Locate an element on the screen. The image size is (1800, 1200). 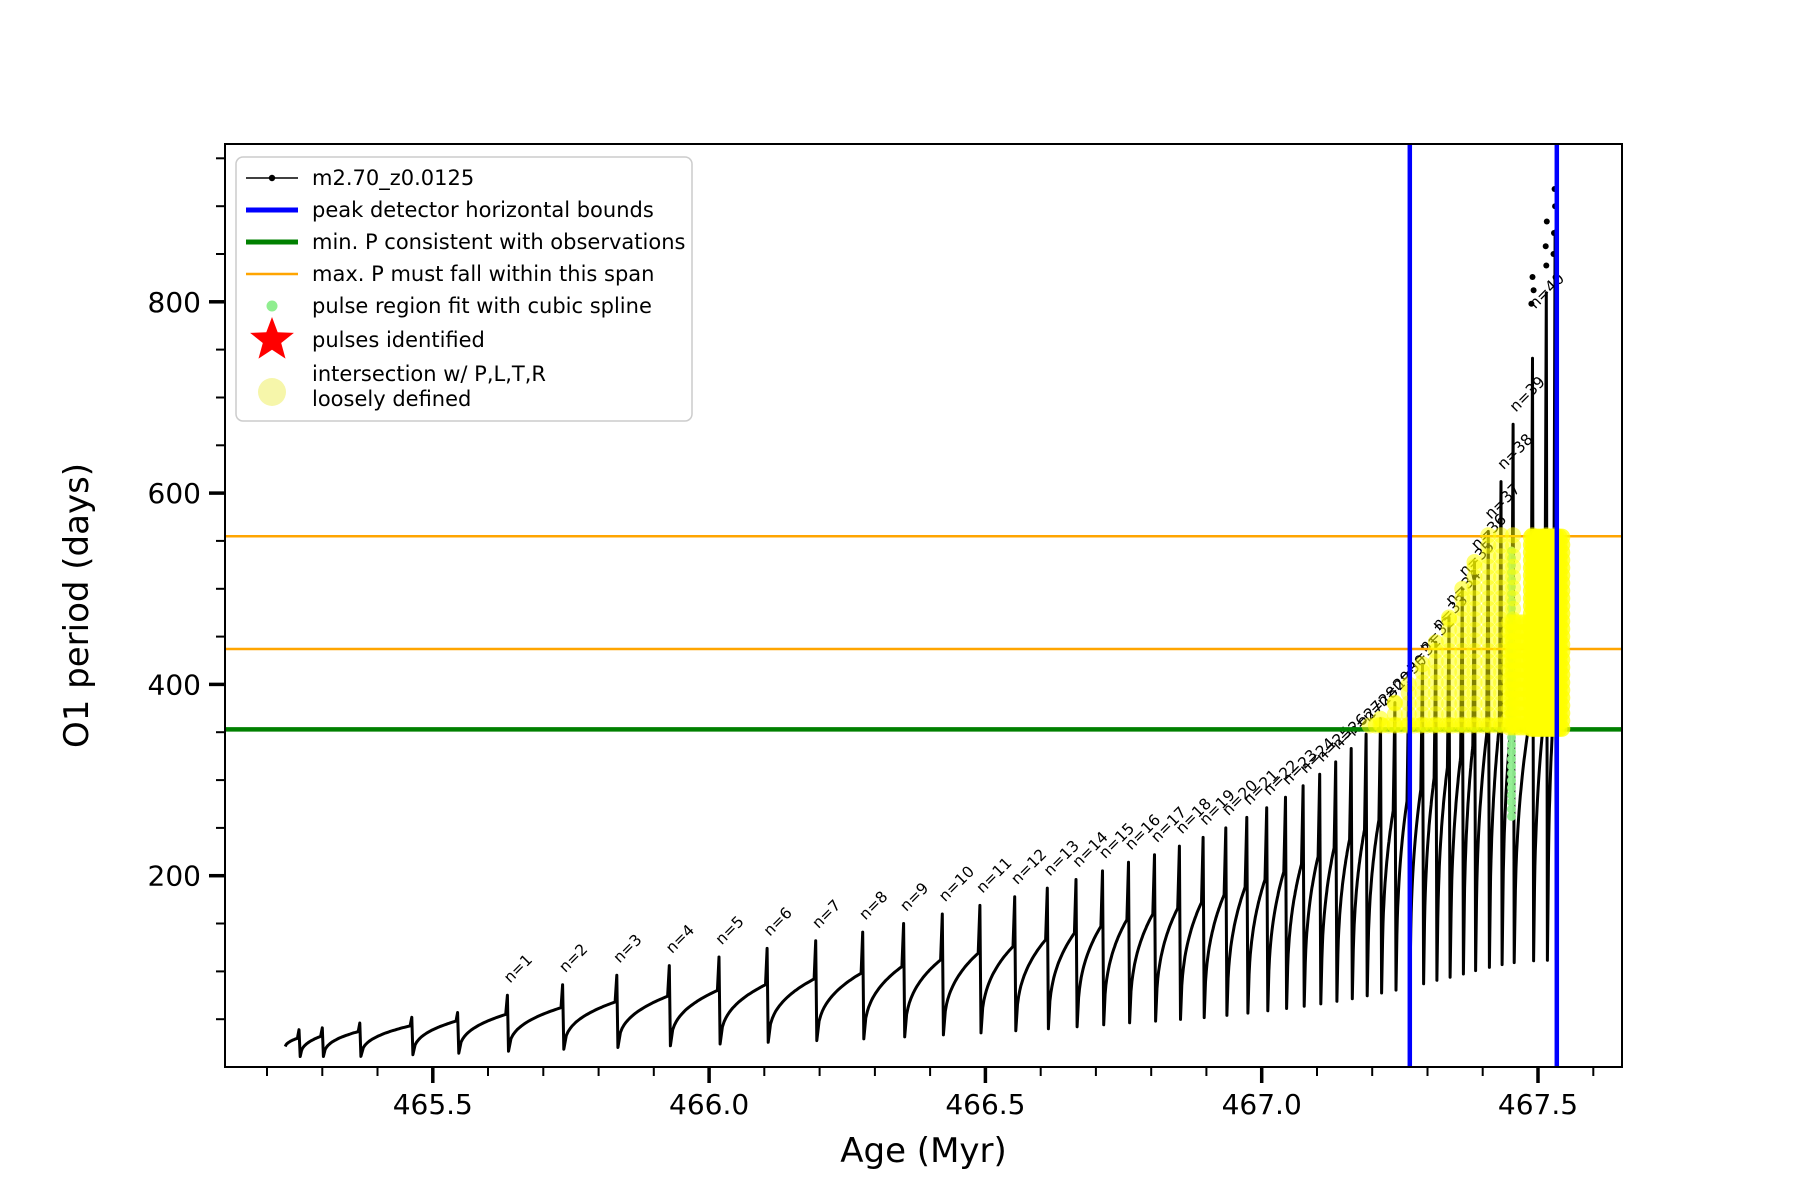
pulse-label: n=6 is located at coordinates (778, 922).